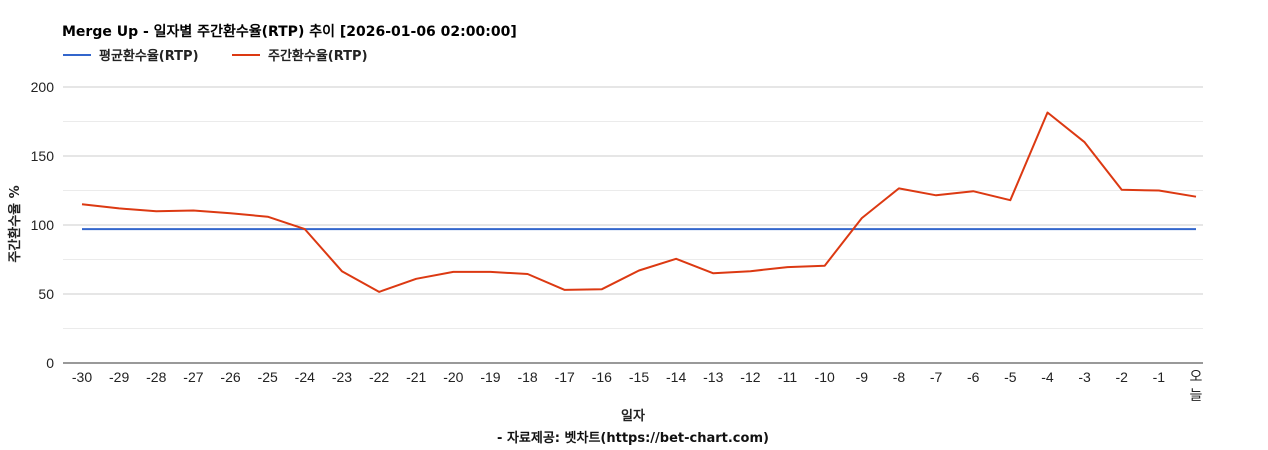 This screenshot has height=450, width=1268. What do you see at coordinates (416, 377) in the screenshot?
I see `x-tick-label: -21` at bounding box center [416, 377].